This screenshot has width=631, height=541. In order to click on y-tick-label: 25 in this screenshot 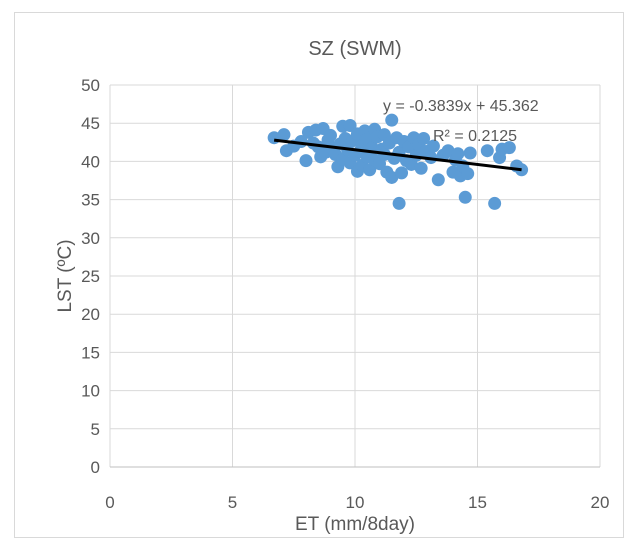, I will do `click(90, 276)`.